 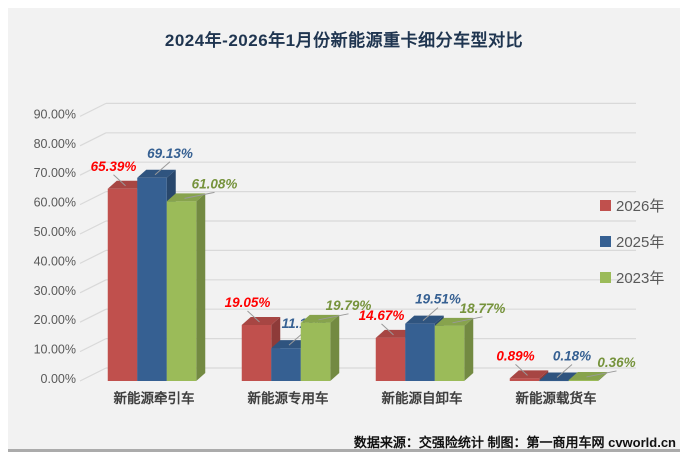 What do you see at coordinates (55, 114) in the screenshot?
I see `y-axis-tick-label: 90.00%` at bounding box center [55, 114].